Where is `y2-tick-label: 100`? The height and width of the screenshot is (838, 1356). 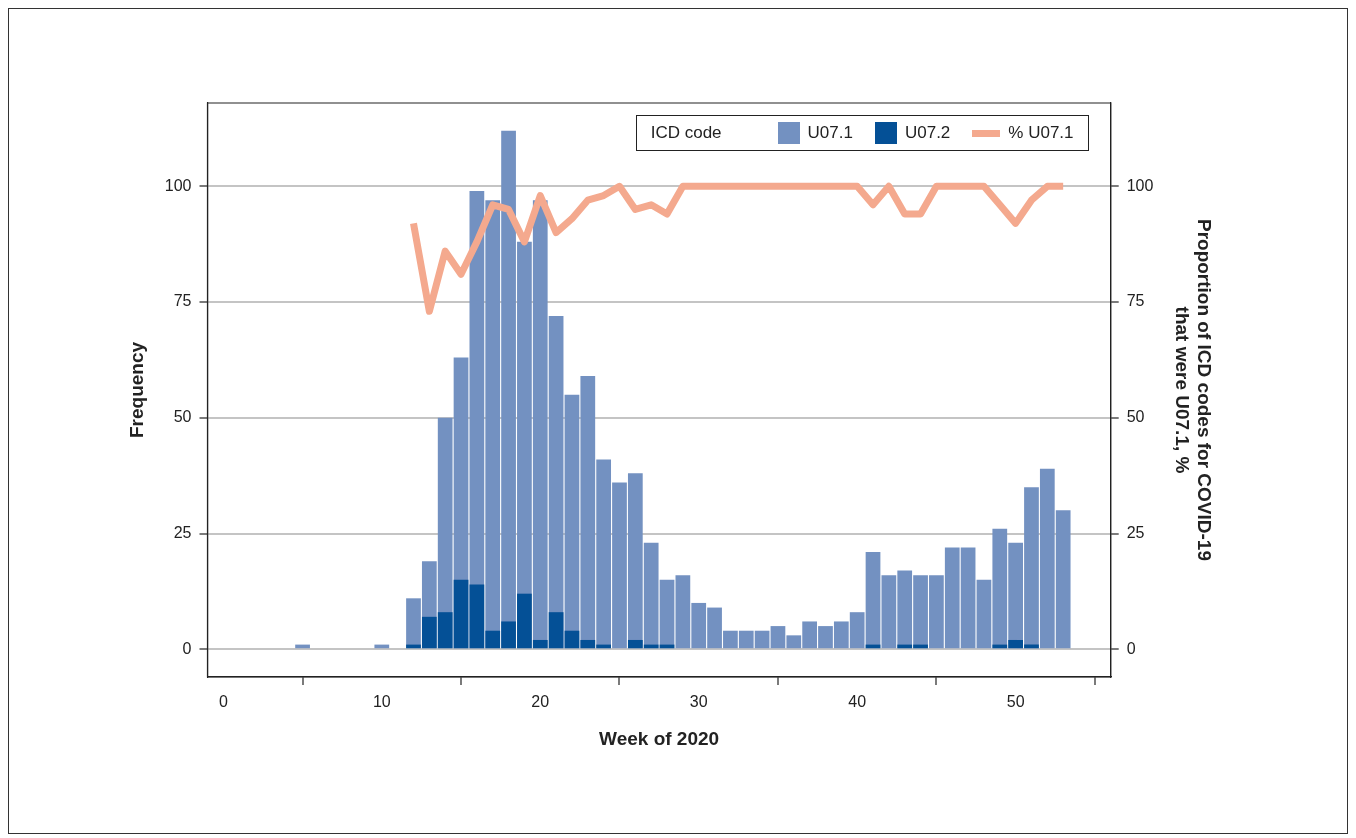
y2-tick-label: 100 is located at coordinates (1140, 185).